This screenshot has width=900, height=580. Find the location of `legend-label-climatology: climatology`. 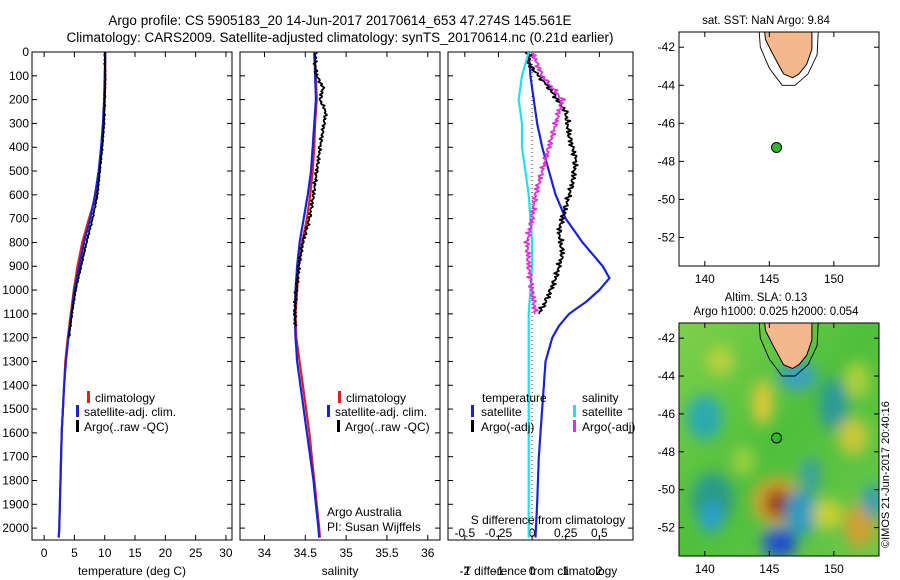

legend-label-climatology: climatology is located at coordinates (125, 398).